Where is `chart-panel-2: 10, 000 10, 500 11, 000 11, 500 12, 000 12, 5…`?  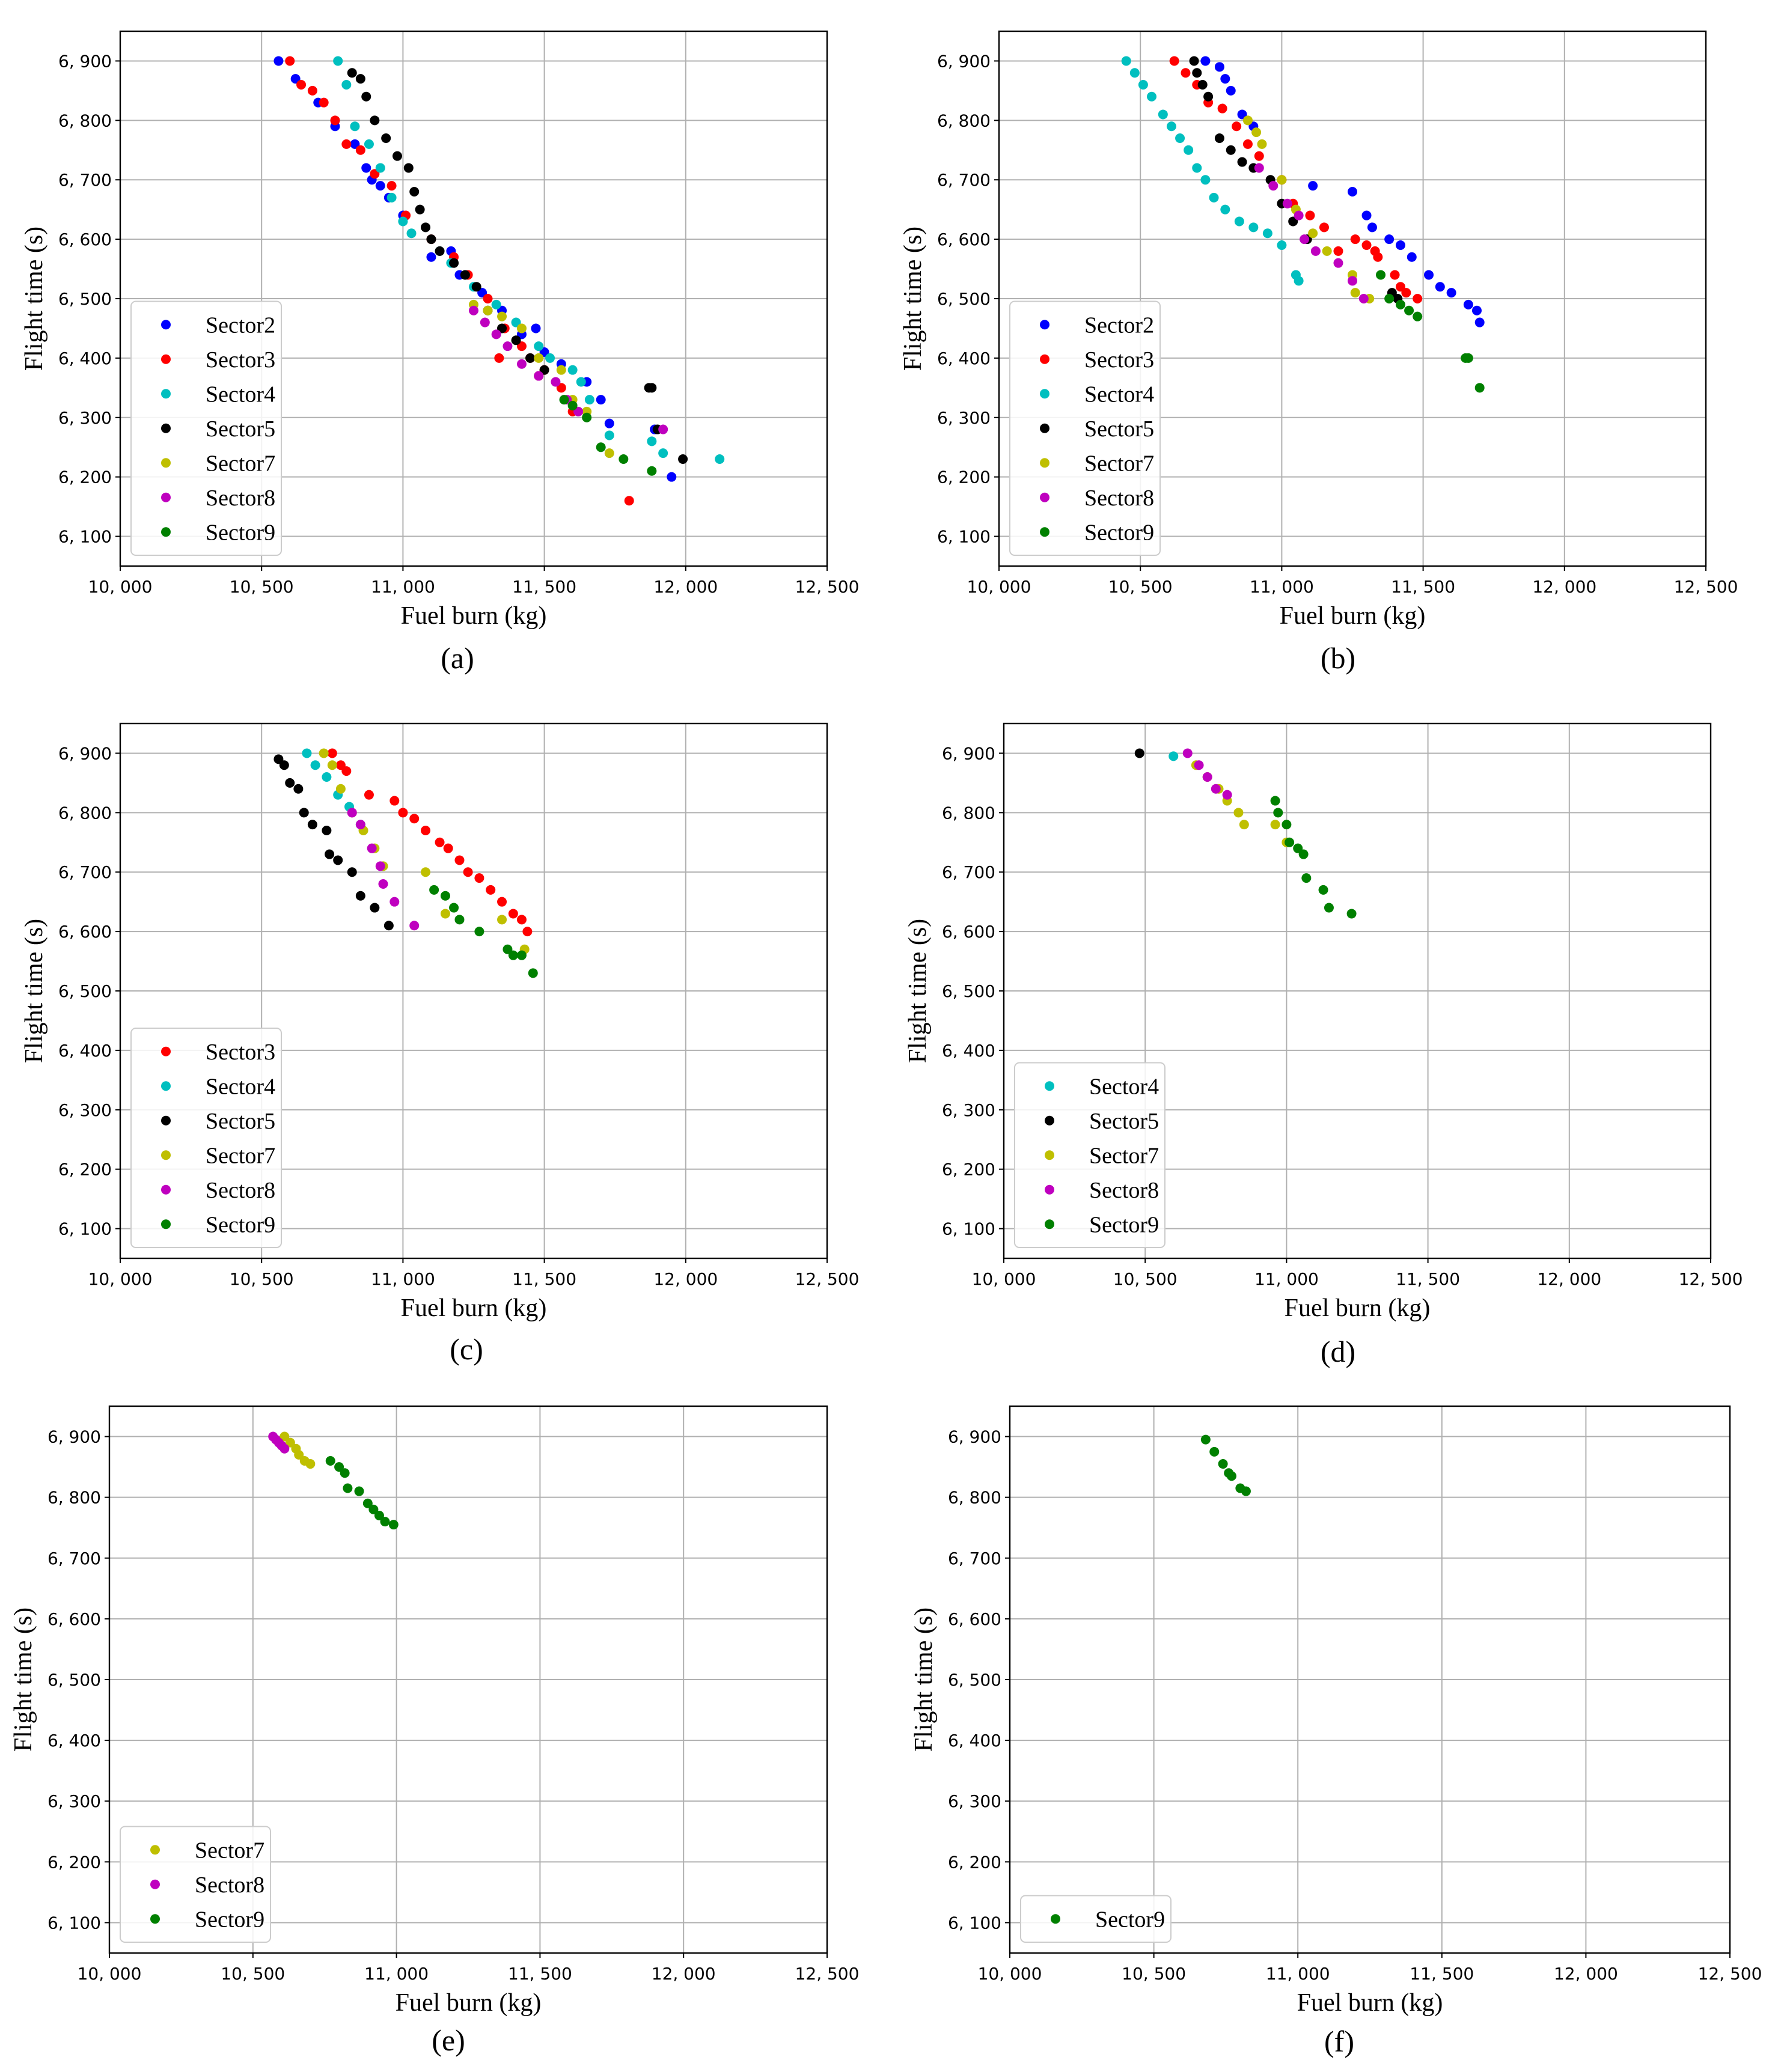 chart-panel-2: 10, 000 10, 500 11, 000 11, 500 12, 000 12, 5… is located at coordinates (1319, 352).